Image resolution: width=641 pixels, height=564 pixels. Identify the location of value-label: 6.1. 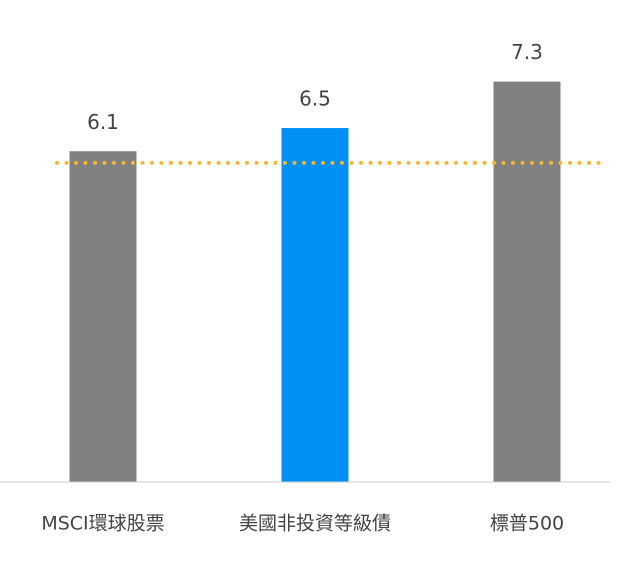
(103, 122).